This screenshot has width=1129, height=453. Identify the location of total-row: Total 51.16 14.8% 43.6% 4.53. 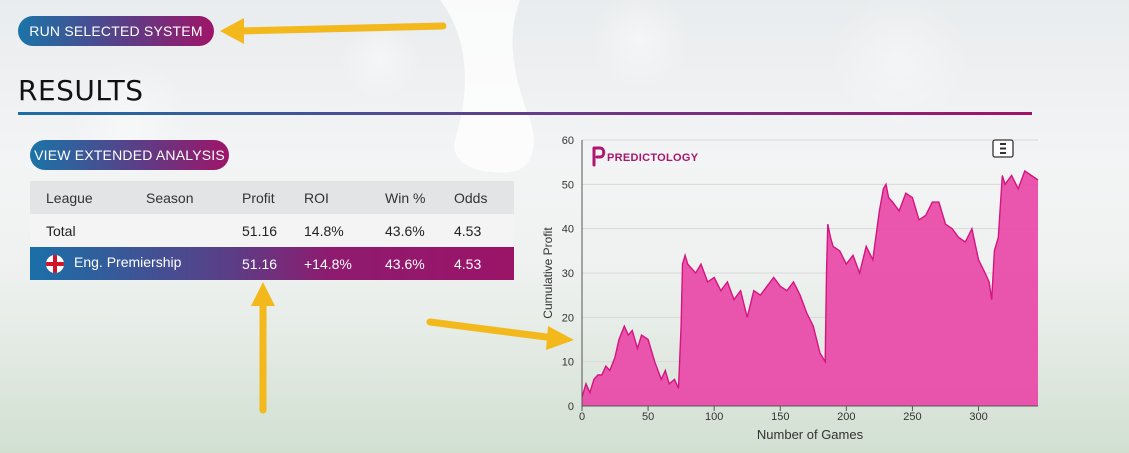
(272, 230).